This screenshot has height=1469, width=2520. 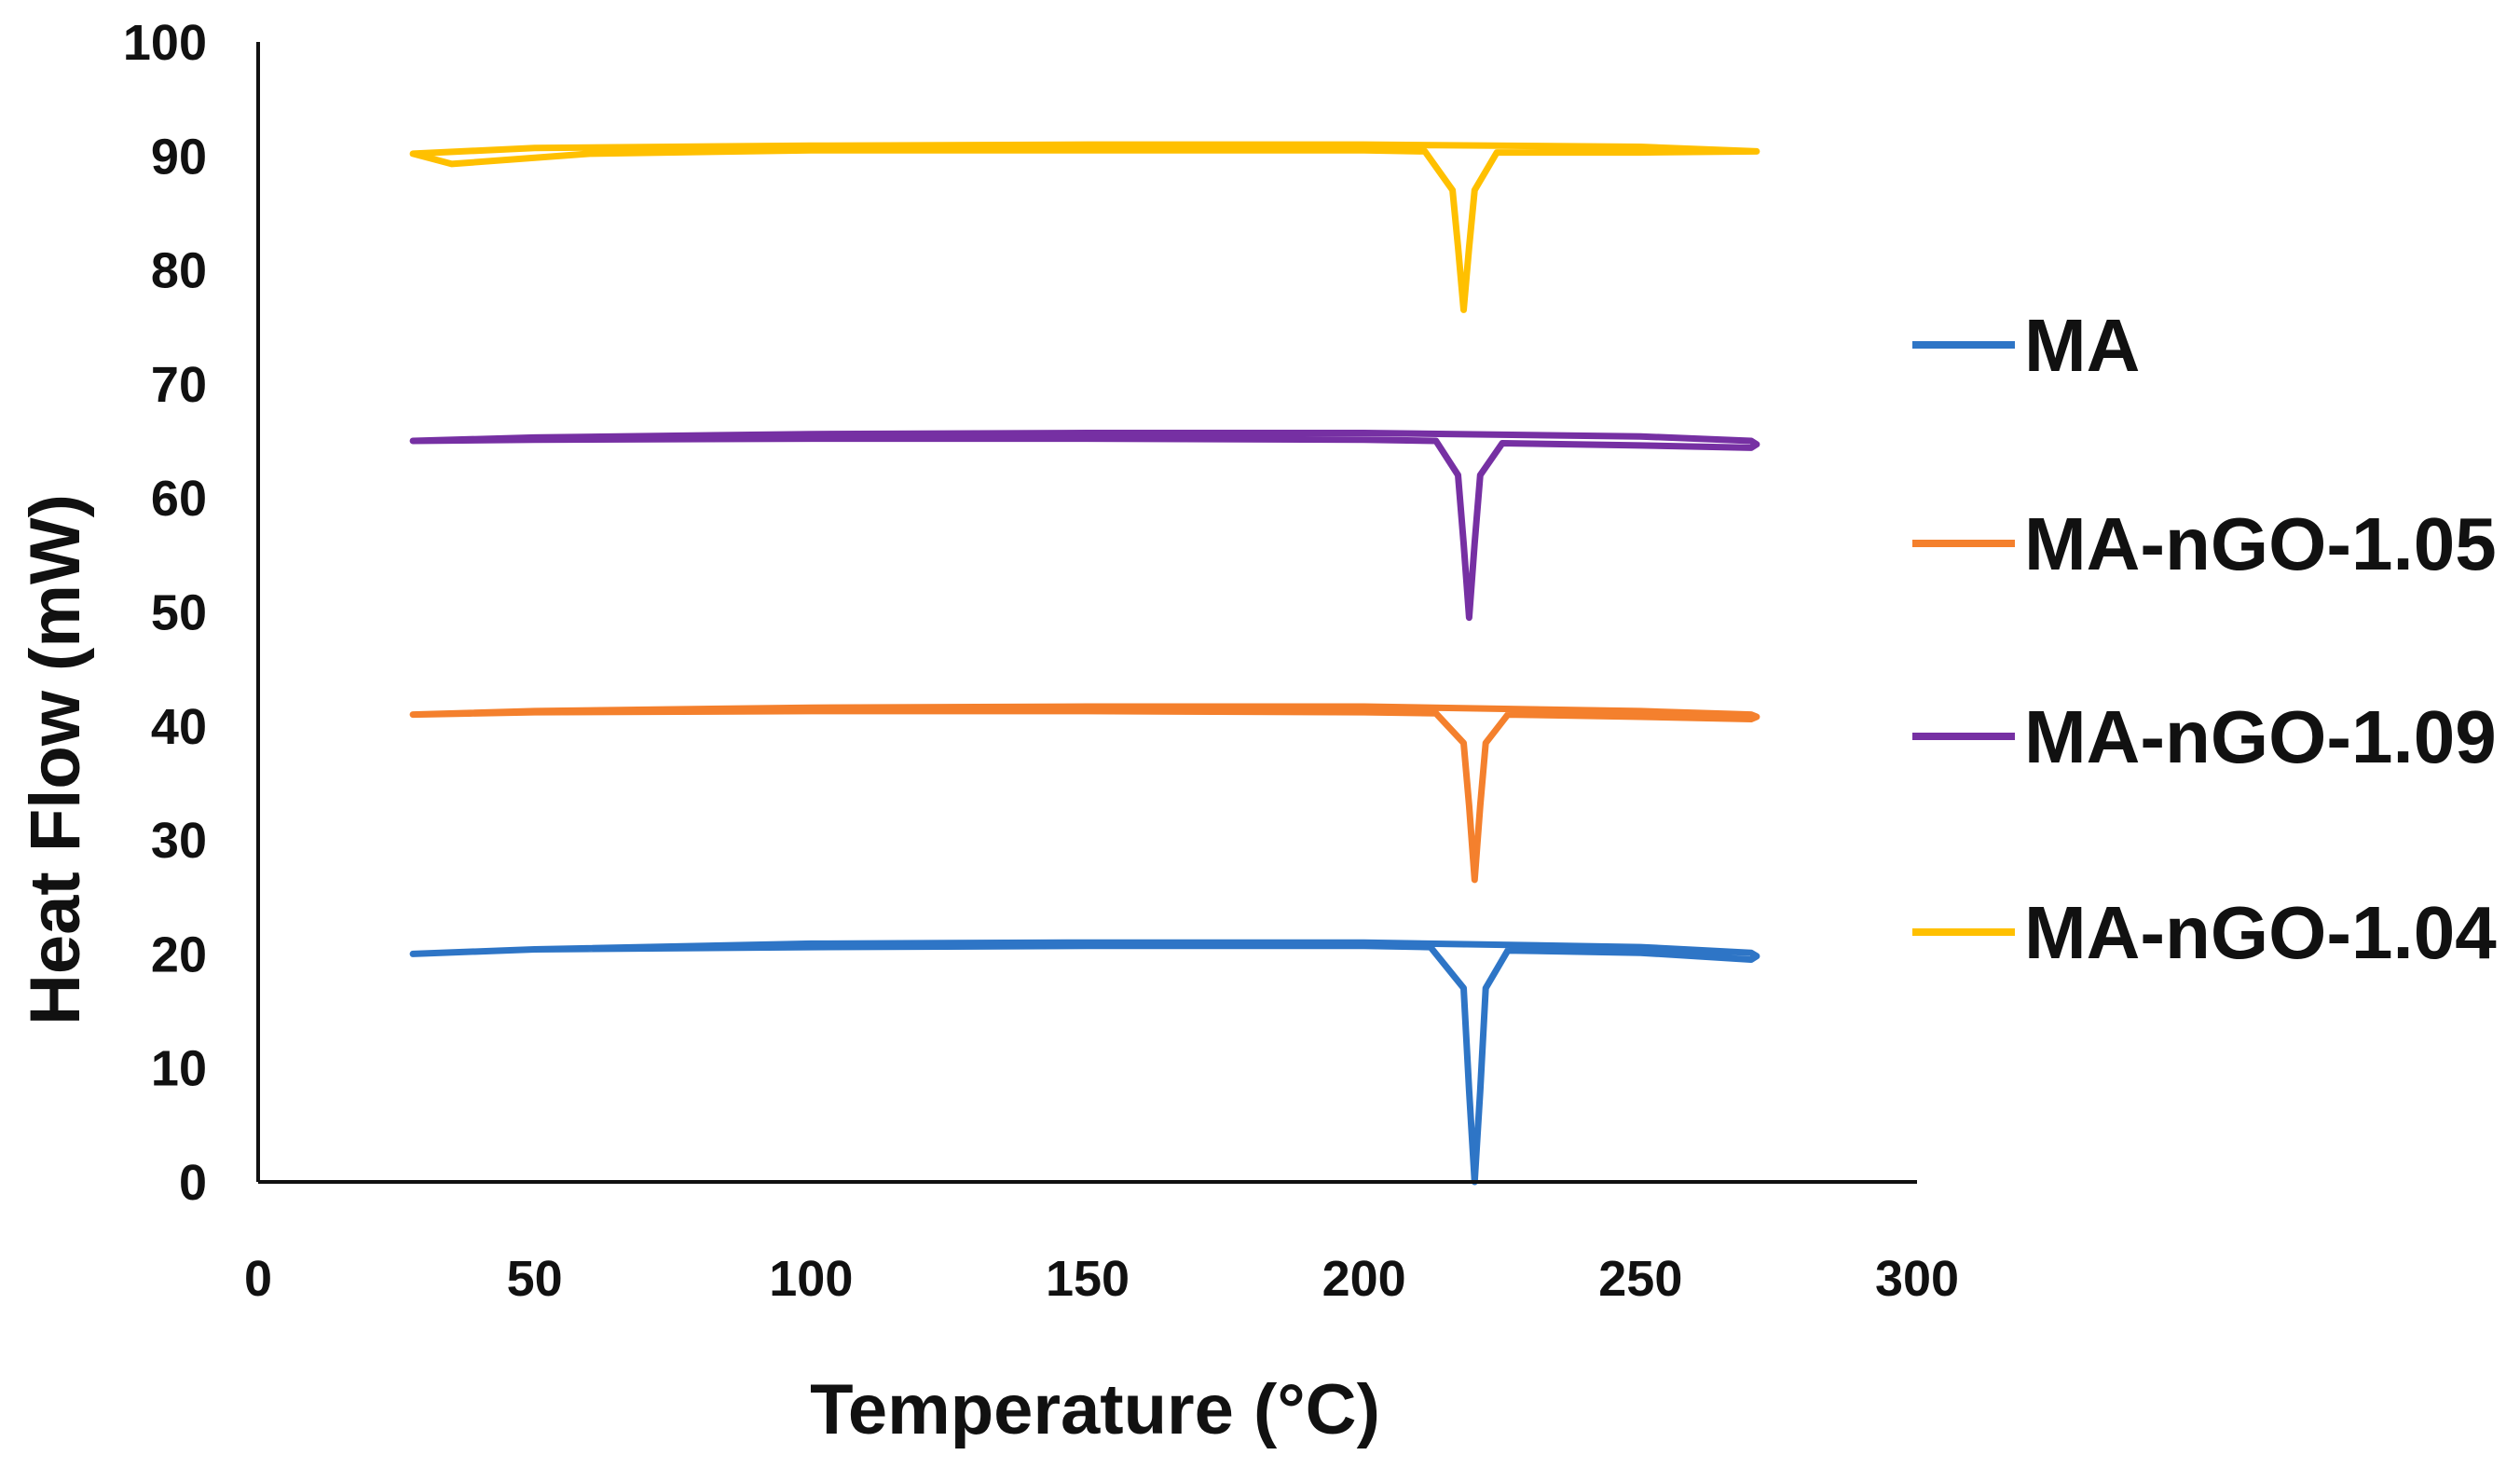 I want to click on y-tick-label: 0, so click(x=193, y=1183).